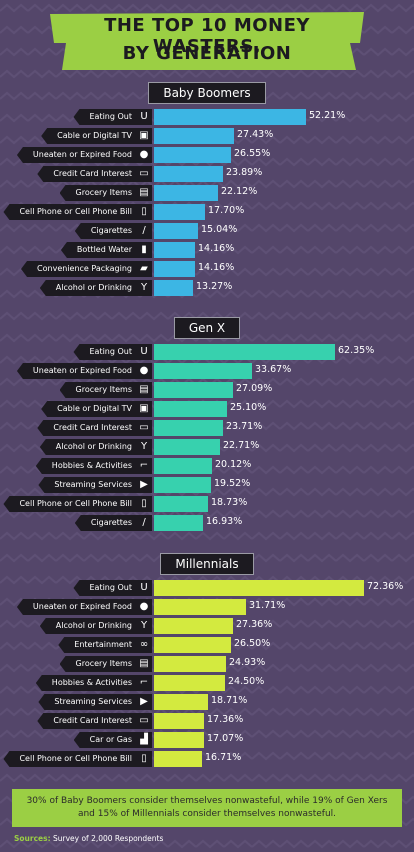 Image resolution: width=414 pixels, height=852 pixels. Describe the element at coordinates (226, 210) in the screenshot. I see `bar-value-label: 17.70%` at that location.